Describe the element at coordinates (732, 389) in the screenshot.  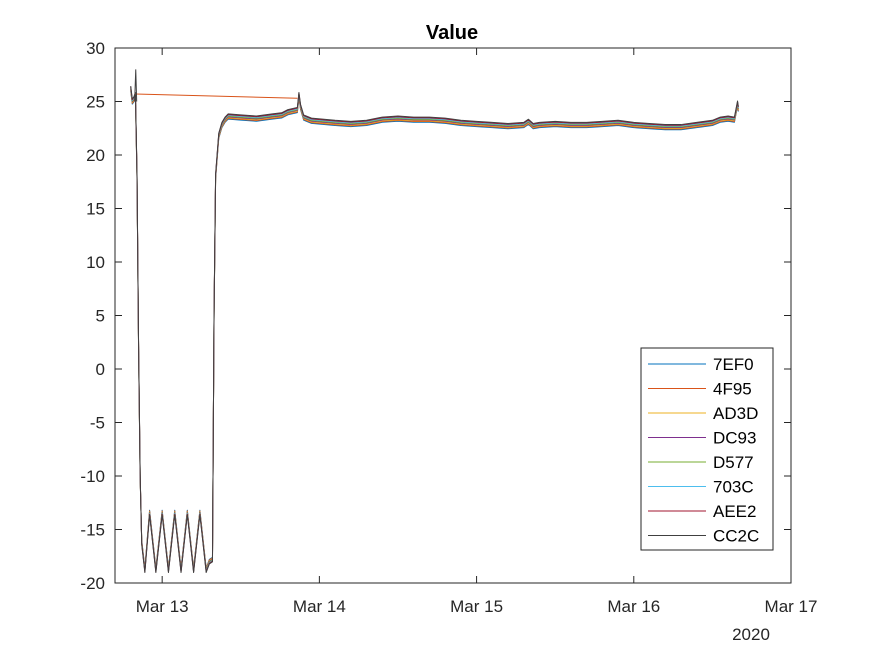
I see `legend-label-4f95: 4F95` at that location.